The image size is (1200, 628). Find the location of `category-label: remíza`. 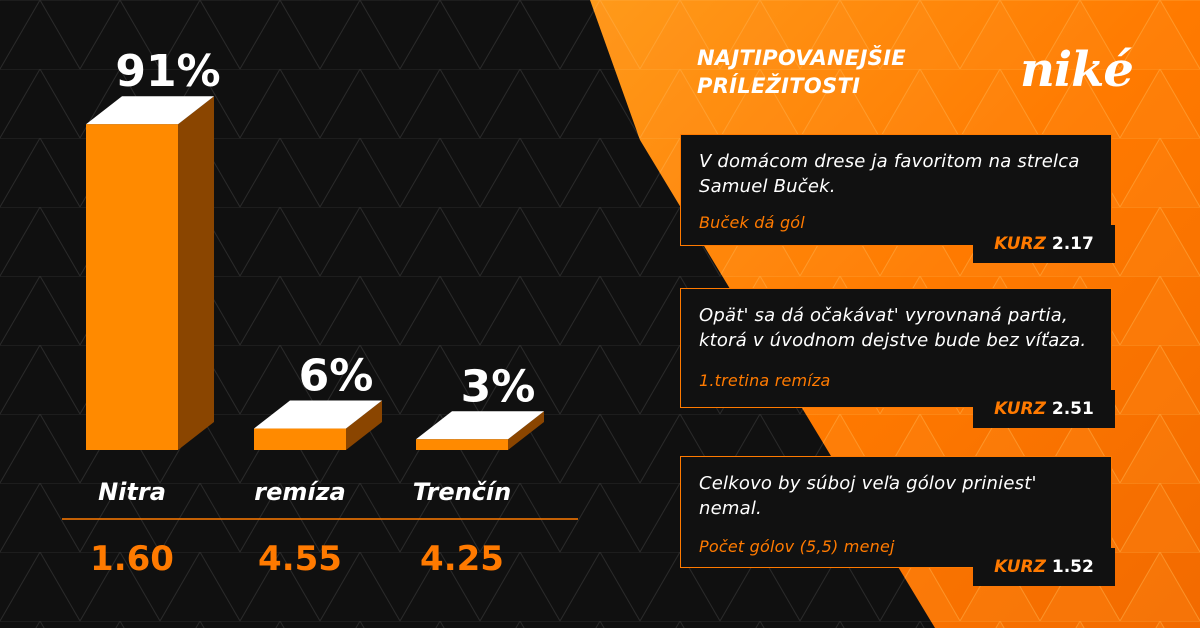

category-label: remíza is located at coordinates (300, 492).